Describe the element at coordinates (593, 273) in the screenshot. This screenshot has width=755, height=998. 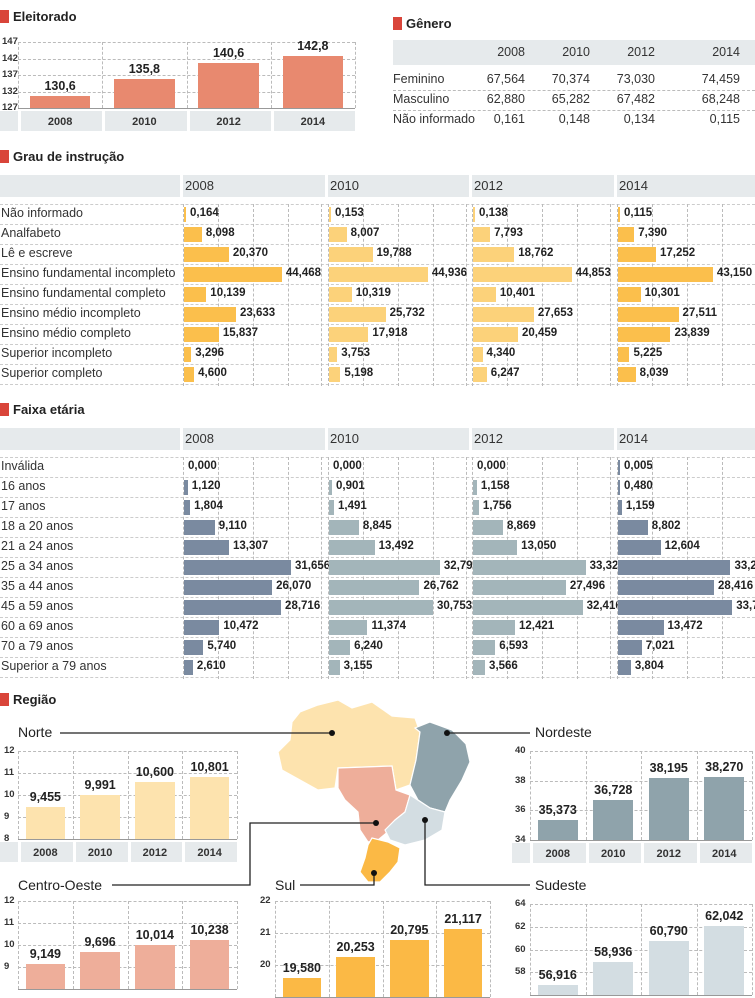
I see `bar-value-label: 44,853` at that location.